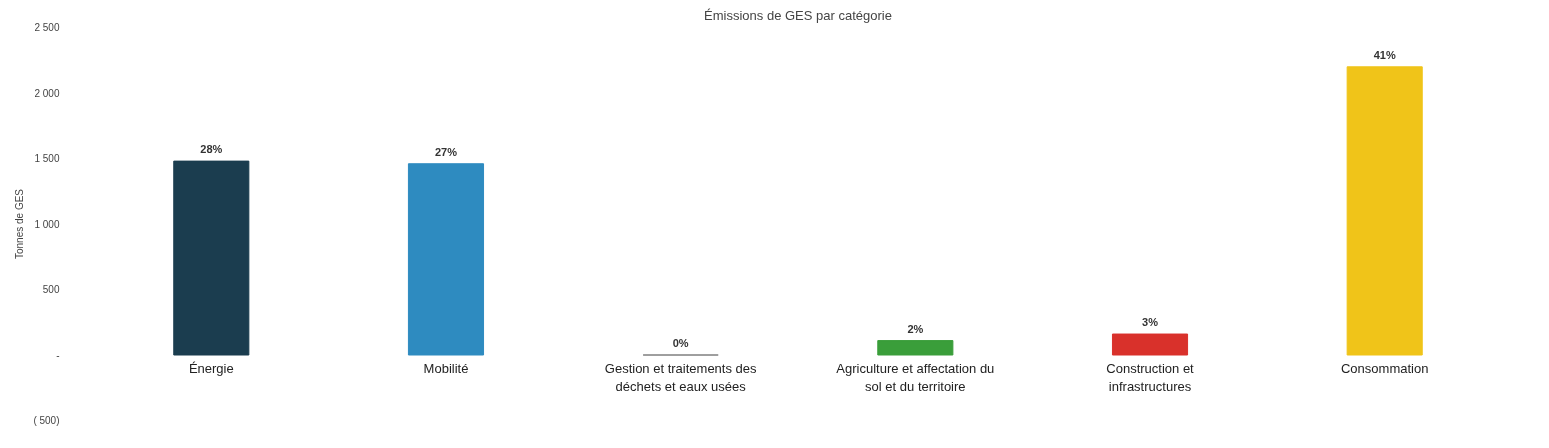 The image size is (1549, 448). I want to click on annotation: 41%, so click(1384, 55).